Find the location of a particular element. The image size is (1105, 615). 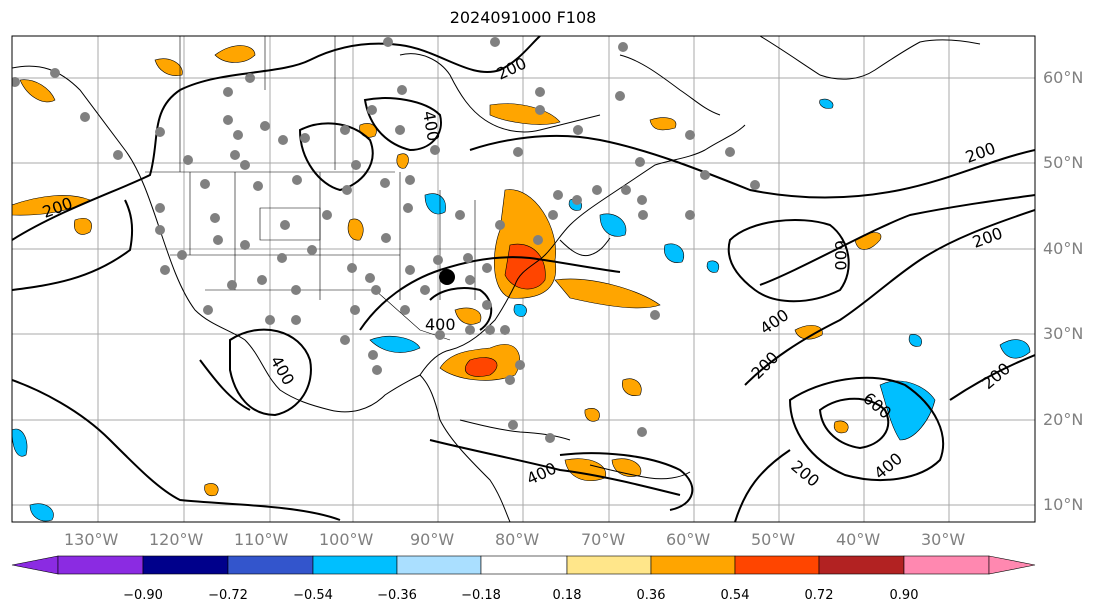

lon-label: 120°W is located at coordinates (176, 539).